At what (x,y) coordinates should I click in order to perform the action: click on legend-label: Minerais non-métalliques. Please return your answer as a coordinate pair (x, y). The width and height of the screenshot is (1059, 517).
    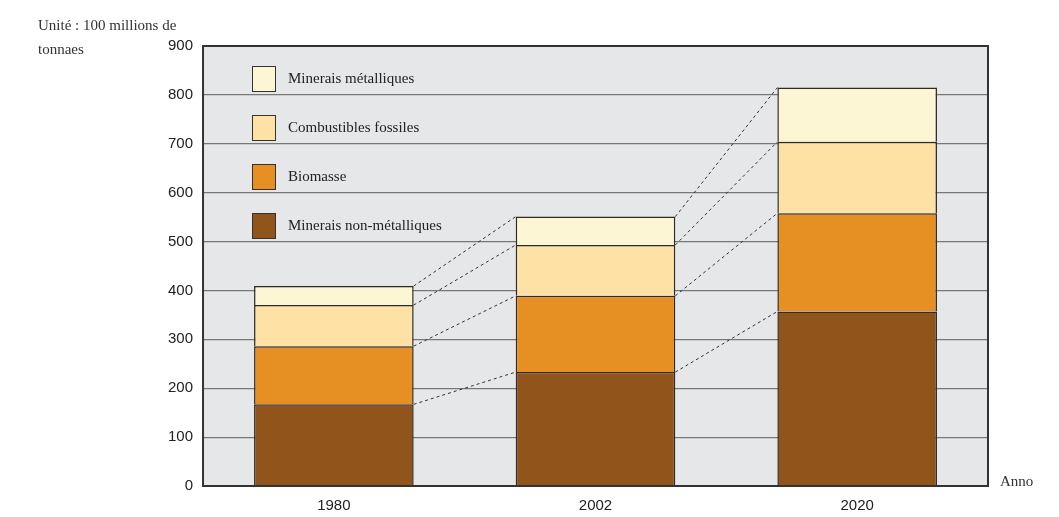
    Looking at the image, I should click on (365, 225).